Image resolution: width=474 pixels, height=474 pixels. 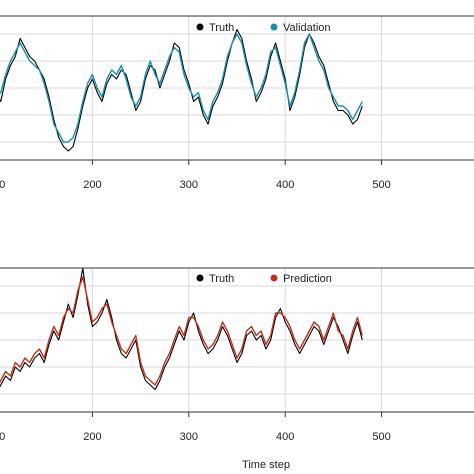 What do you see at coordinates (263, 28) in the screenshot?
I see `legend: Truth Validation` at bounding box center [263, 28].